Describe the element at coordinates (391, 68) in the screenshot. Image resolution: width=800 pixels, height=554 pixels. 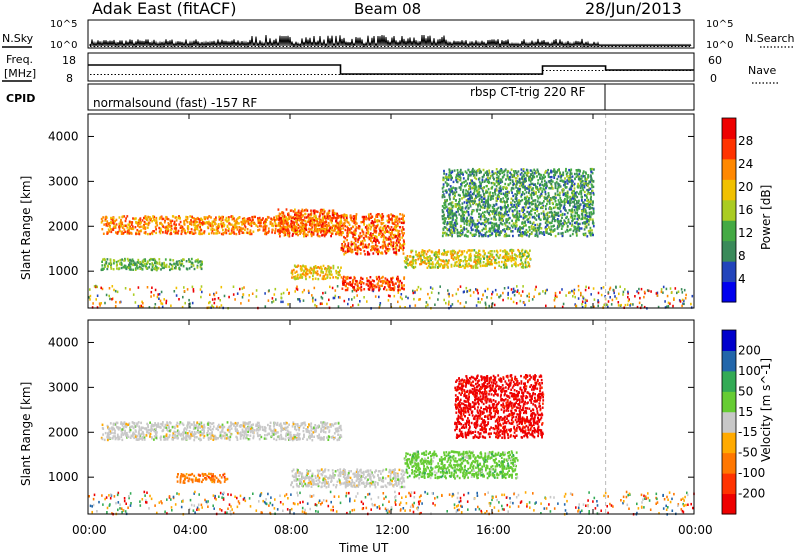
I see `freq-panel: Freq. [MHz] 18 8 60 0 Nave` at that location.